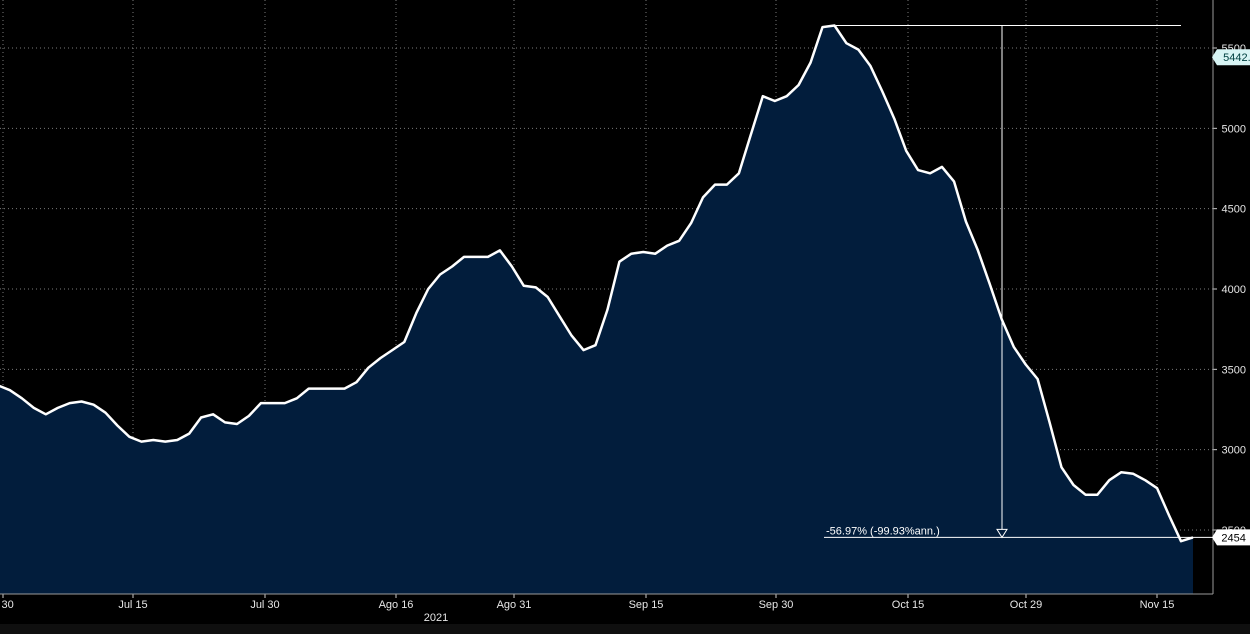  What do you see at coordinates (1157, 605) in the screenshot?
I see `x-tick-label: Nov 15` at bounding box center [1157, 605].